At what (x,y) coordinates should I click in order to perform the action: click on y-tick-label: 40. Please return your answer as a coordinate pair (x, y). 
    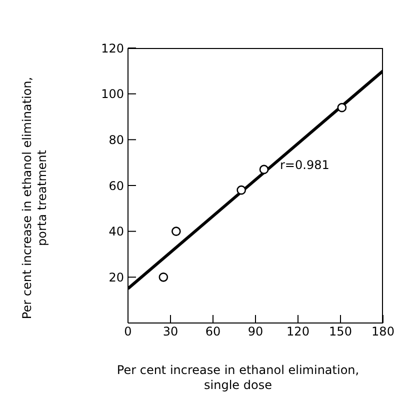
    Looking at the image, I should click on (116, 231).